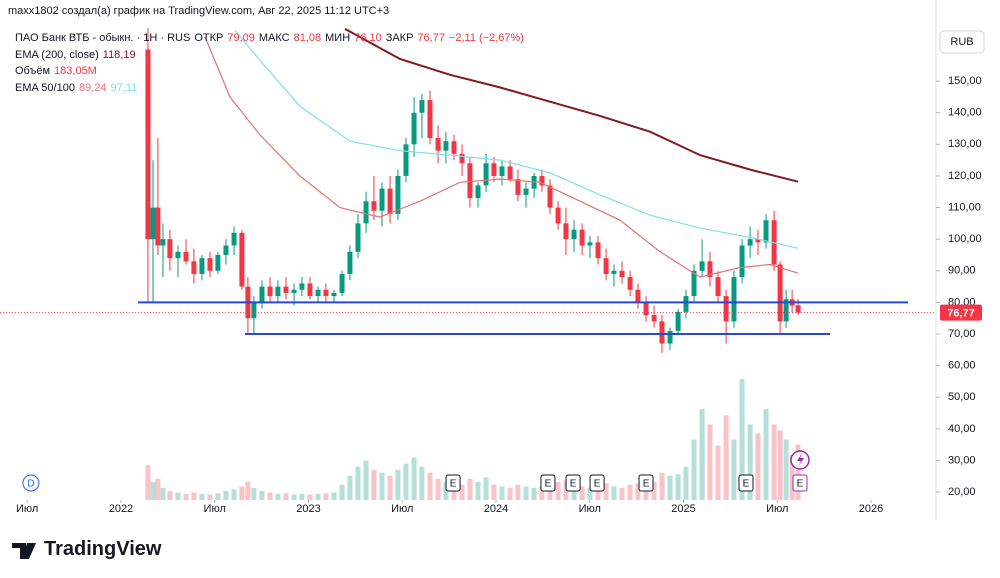 The height and width of the screenshot is (578, 1000). Describe the element at coordinates (274, 38) in the screenshot. I see `caption: МАКС` at that location.